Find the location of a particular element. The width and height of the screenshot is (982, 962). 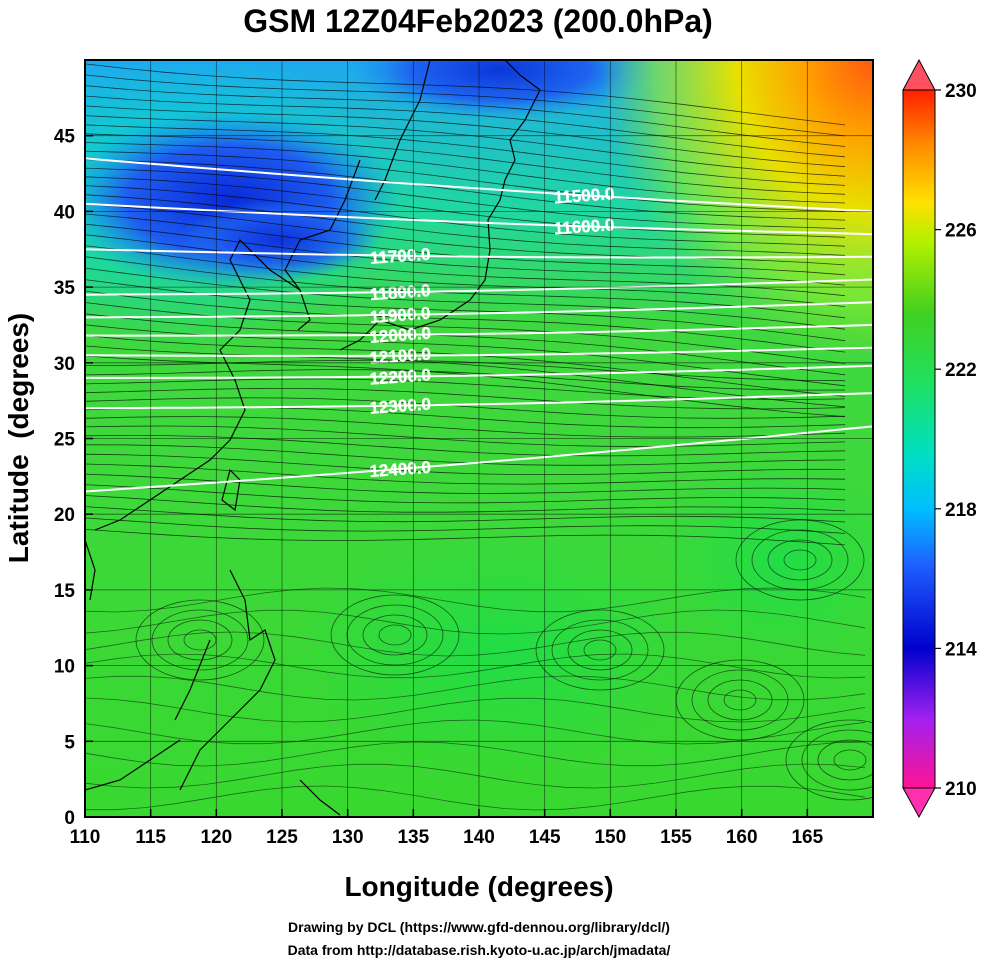

x-tick-label: 115 is located at coordinates (150, 837).